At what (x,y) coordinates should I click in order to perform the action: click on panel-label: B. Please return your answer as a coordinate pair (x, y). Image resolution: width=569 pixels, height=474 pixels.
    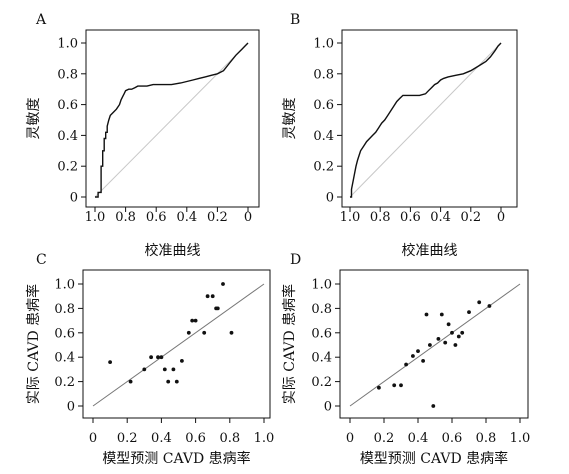
    Looking at the image, I should click on (295, 20).